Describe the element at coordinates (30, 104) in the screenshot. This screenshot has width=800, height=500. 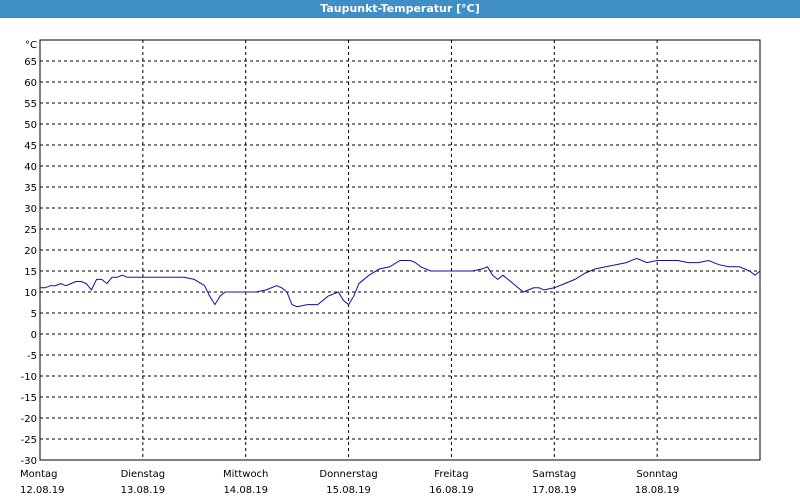
I see `y-tick-label: 55` at that location.